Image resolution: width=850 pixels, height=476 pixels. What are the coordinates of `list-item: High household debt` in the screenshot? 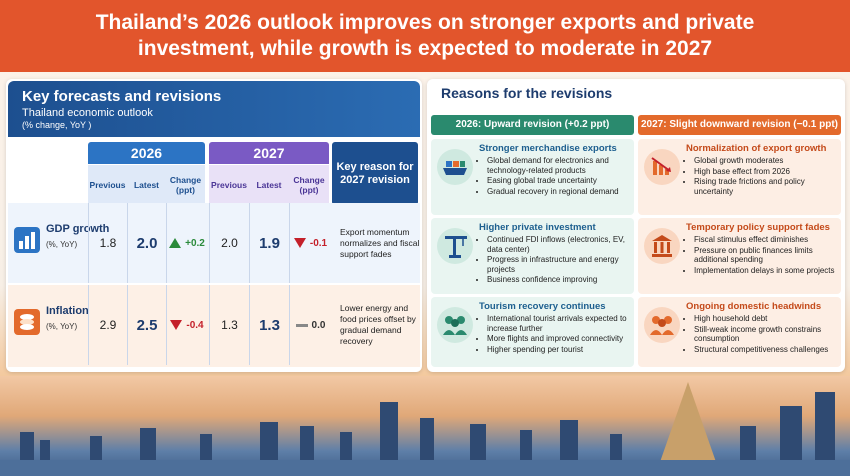 It's located at (766, 319).